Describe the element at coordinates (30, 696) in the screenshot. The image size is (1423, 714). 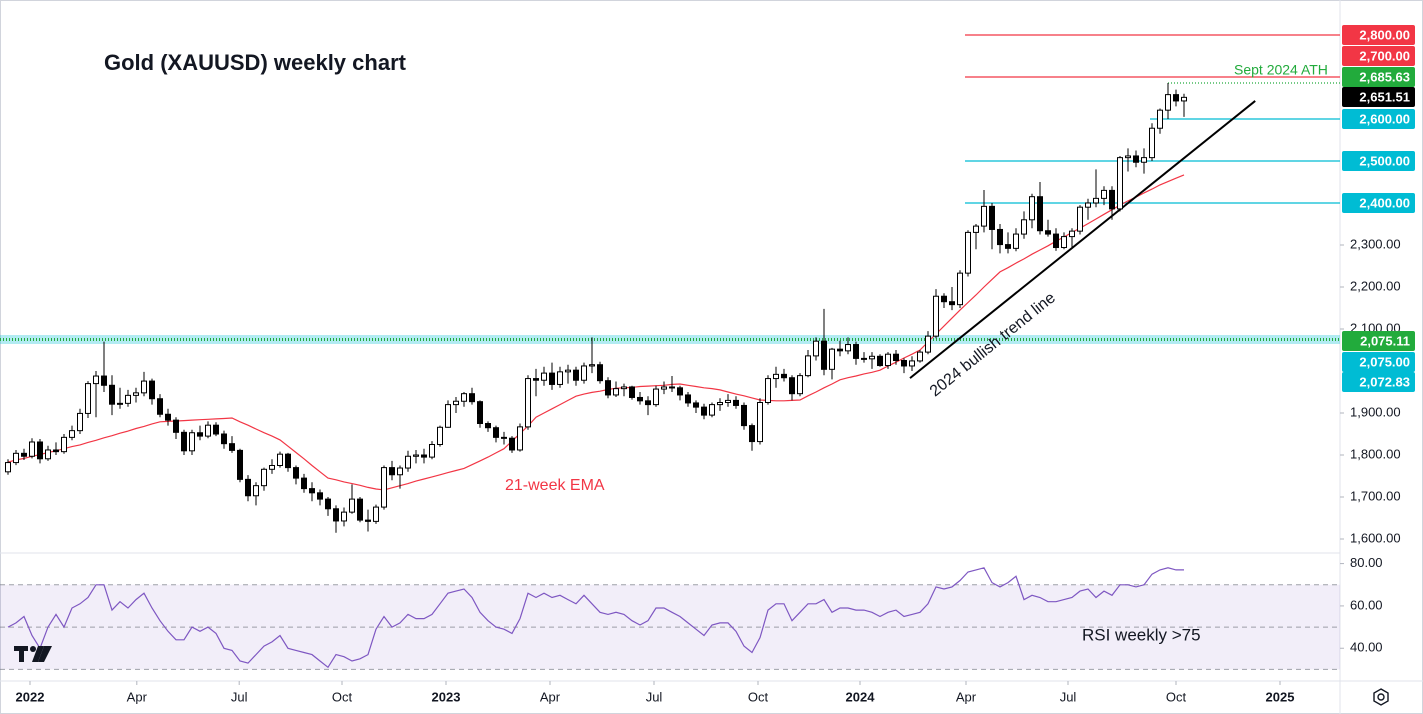
I see `x-tick-label: 2022` at that location.